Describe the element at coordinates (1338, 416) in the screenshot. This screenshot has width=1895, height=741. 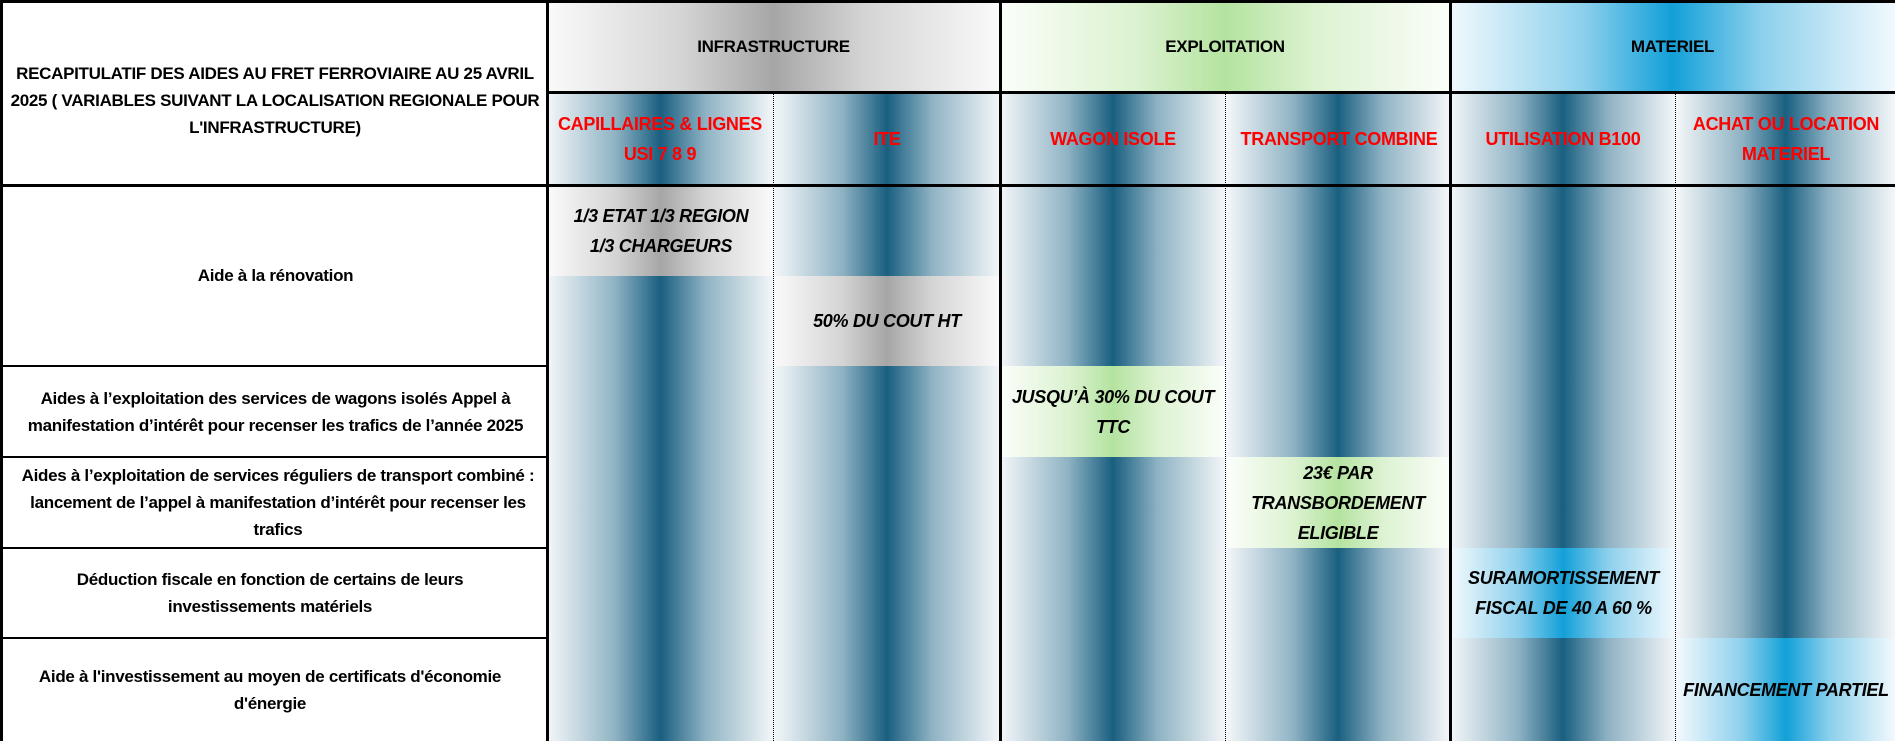
I see `column-bg-combine` at that location.